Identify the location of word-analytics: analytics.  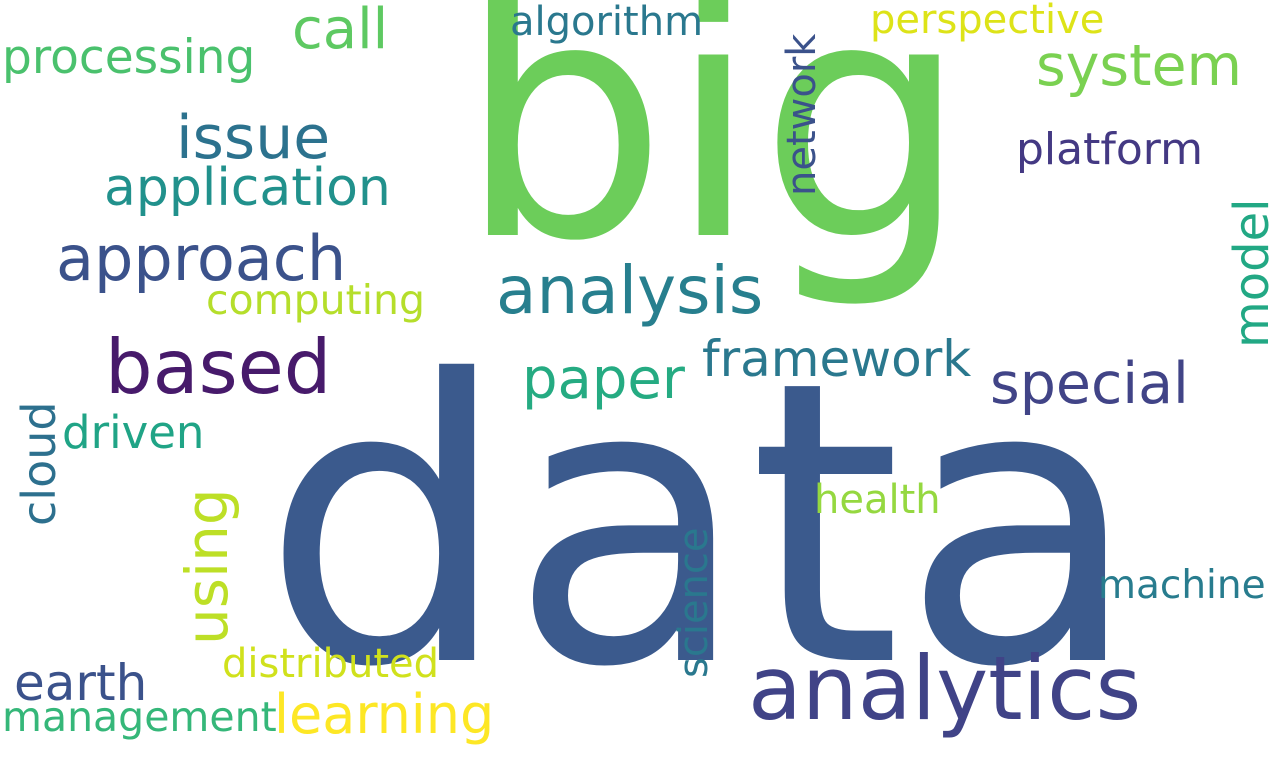
(945, 688).